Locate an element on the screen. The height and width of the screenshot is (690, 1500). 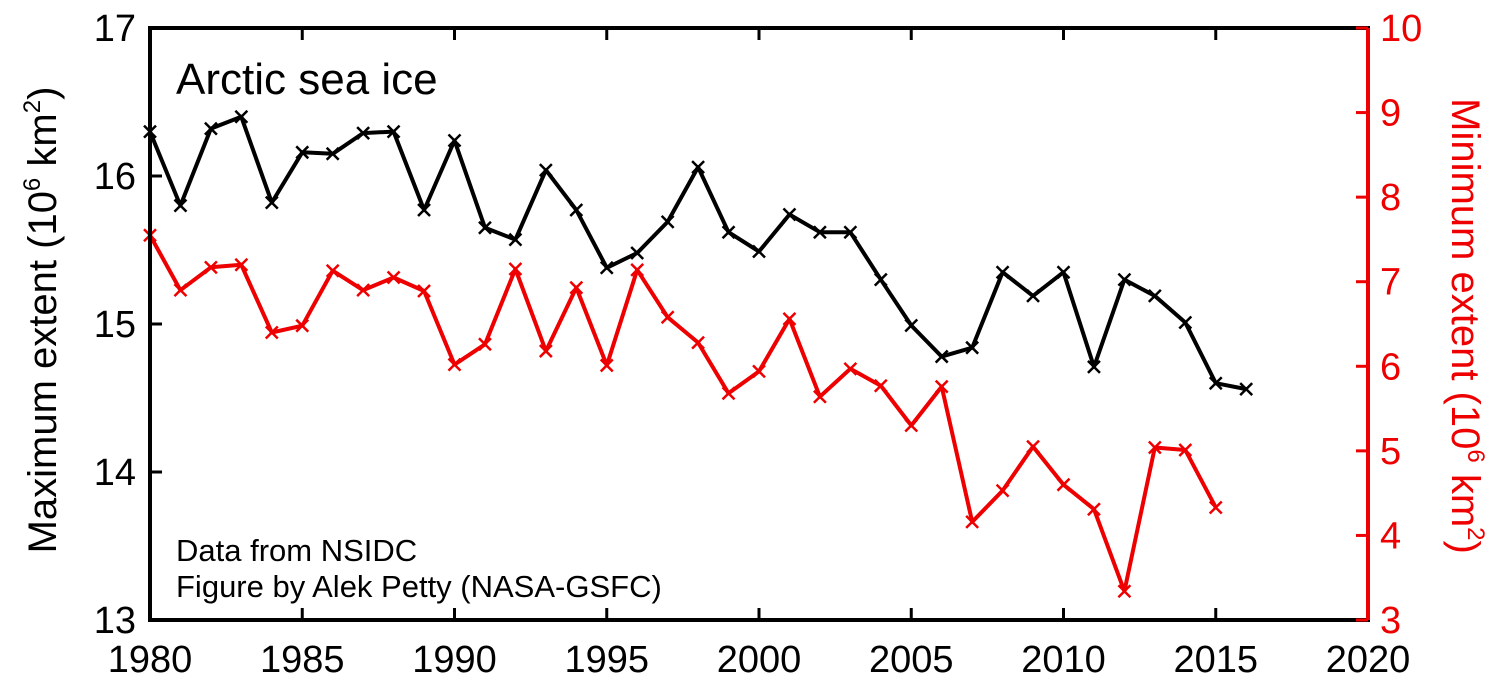
x-tick-label: 1985 is located at coordinates (302, 660).